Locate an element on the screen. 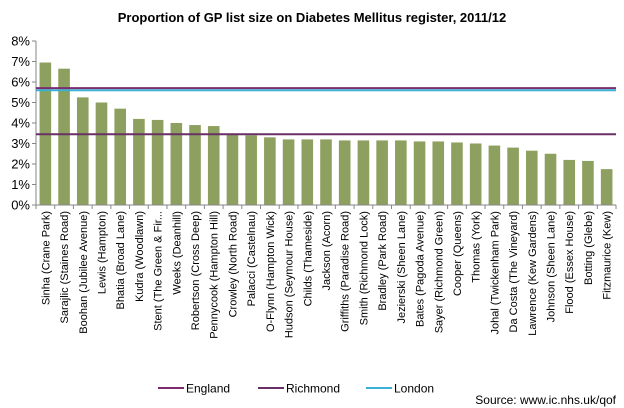 The image size is (624, 408). x-tick-label: Johal (Twickenham Park) is located at coordinates (495, 273).